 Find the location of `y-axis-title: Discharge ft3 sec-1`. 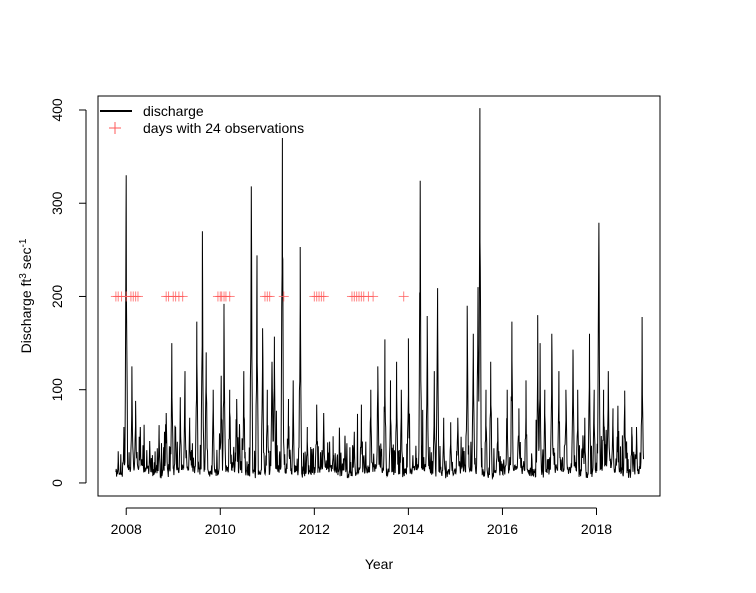

y-axis-title: Discharge ft3 sec-1 is located at coordinates (26, 295).